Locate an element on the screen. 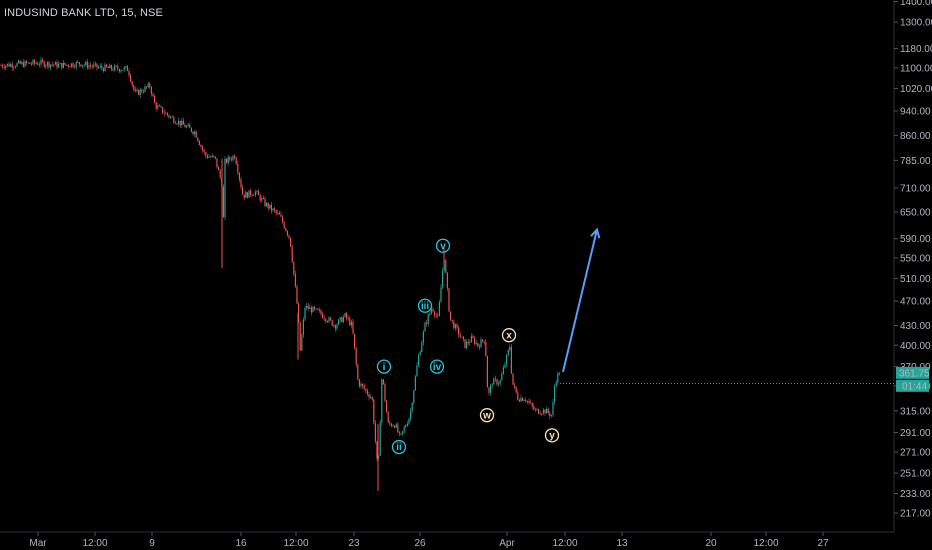 Image resolution: width=932 pixels, height=550 pixels. x-tick-label: 26 is located at coordinates (420, 543).